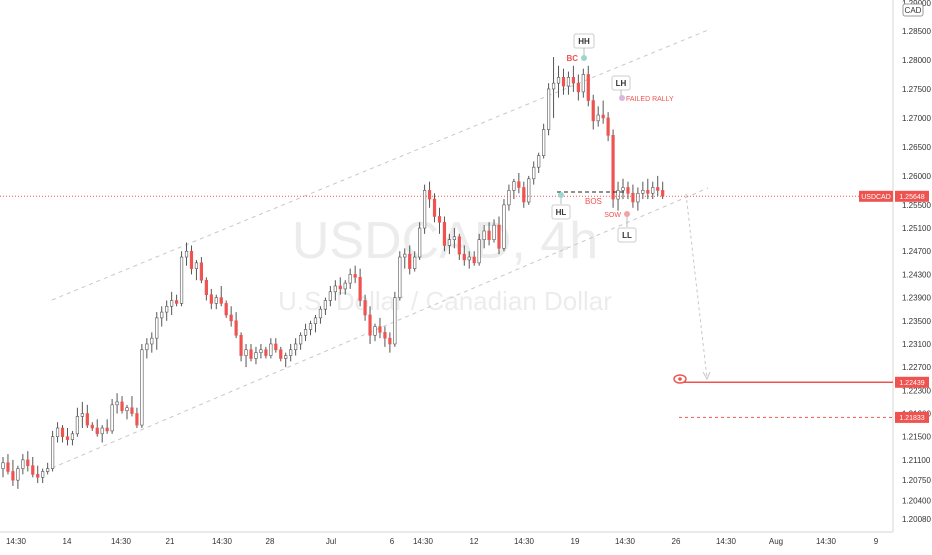  Describe the element at coordinates (680, 379) in the screenshot. I see `eye-icon` at that location.